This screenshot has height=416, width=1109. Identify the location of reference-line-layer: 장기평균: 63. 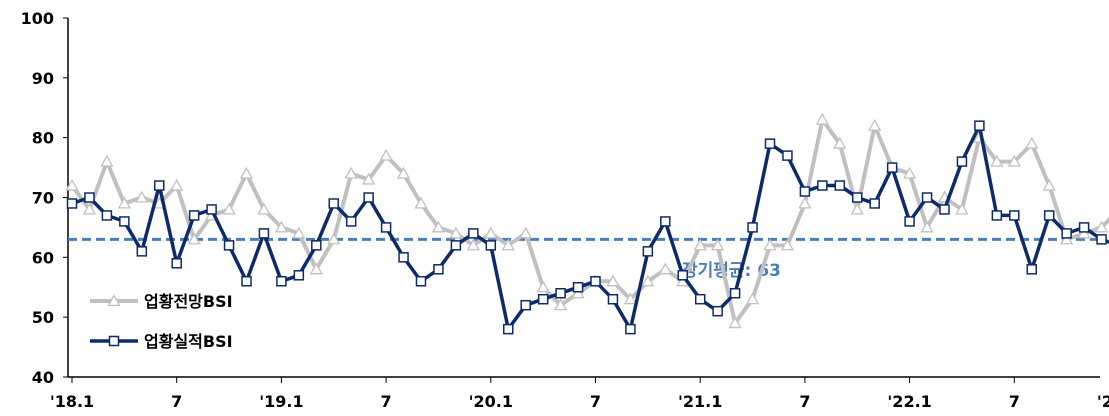
(584, 260).